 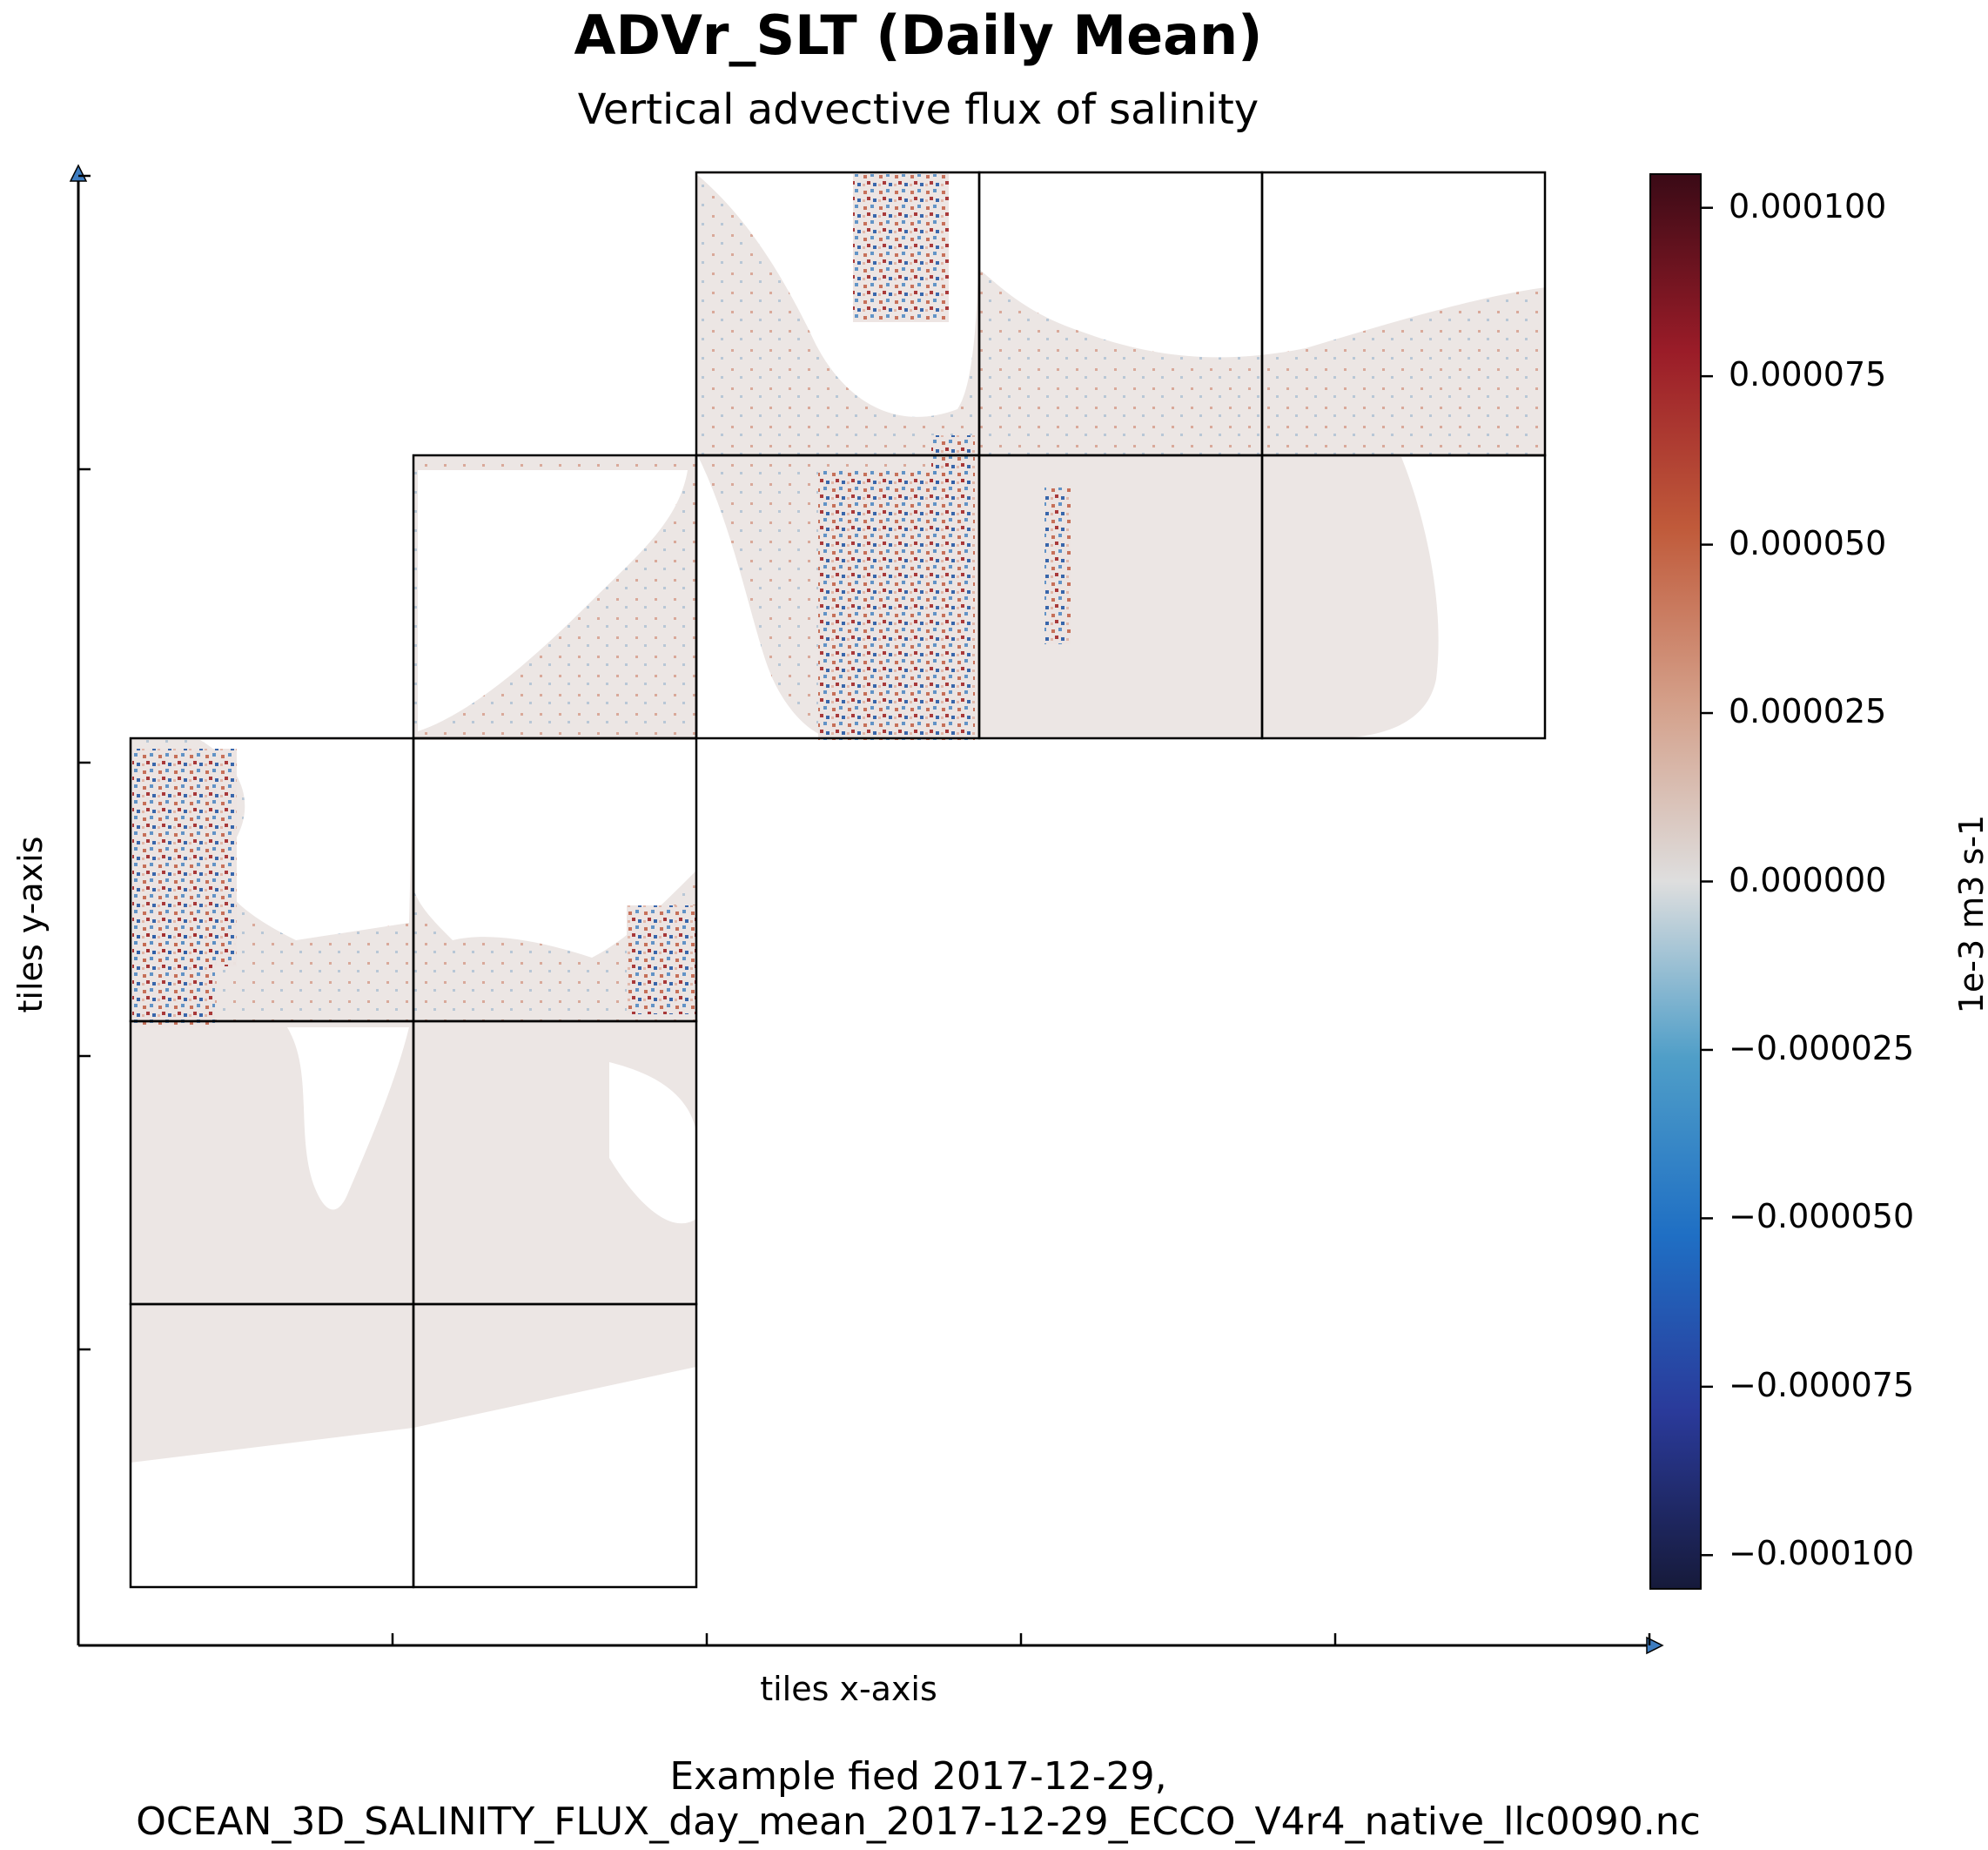 I want to click on colorbar-tick-label-6: −0.000050, so click(x=1822, y=1216).